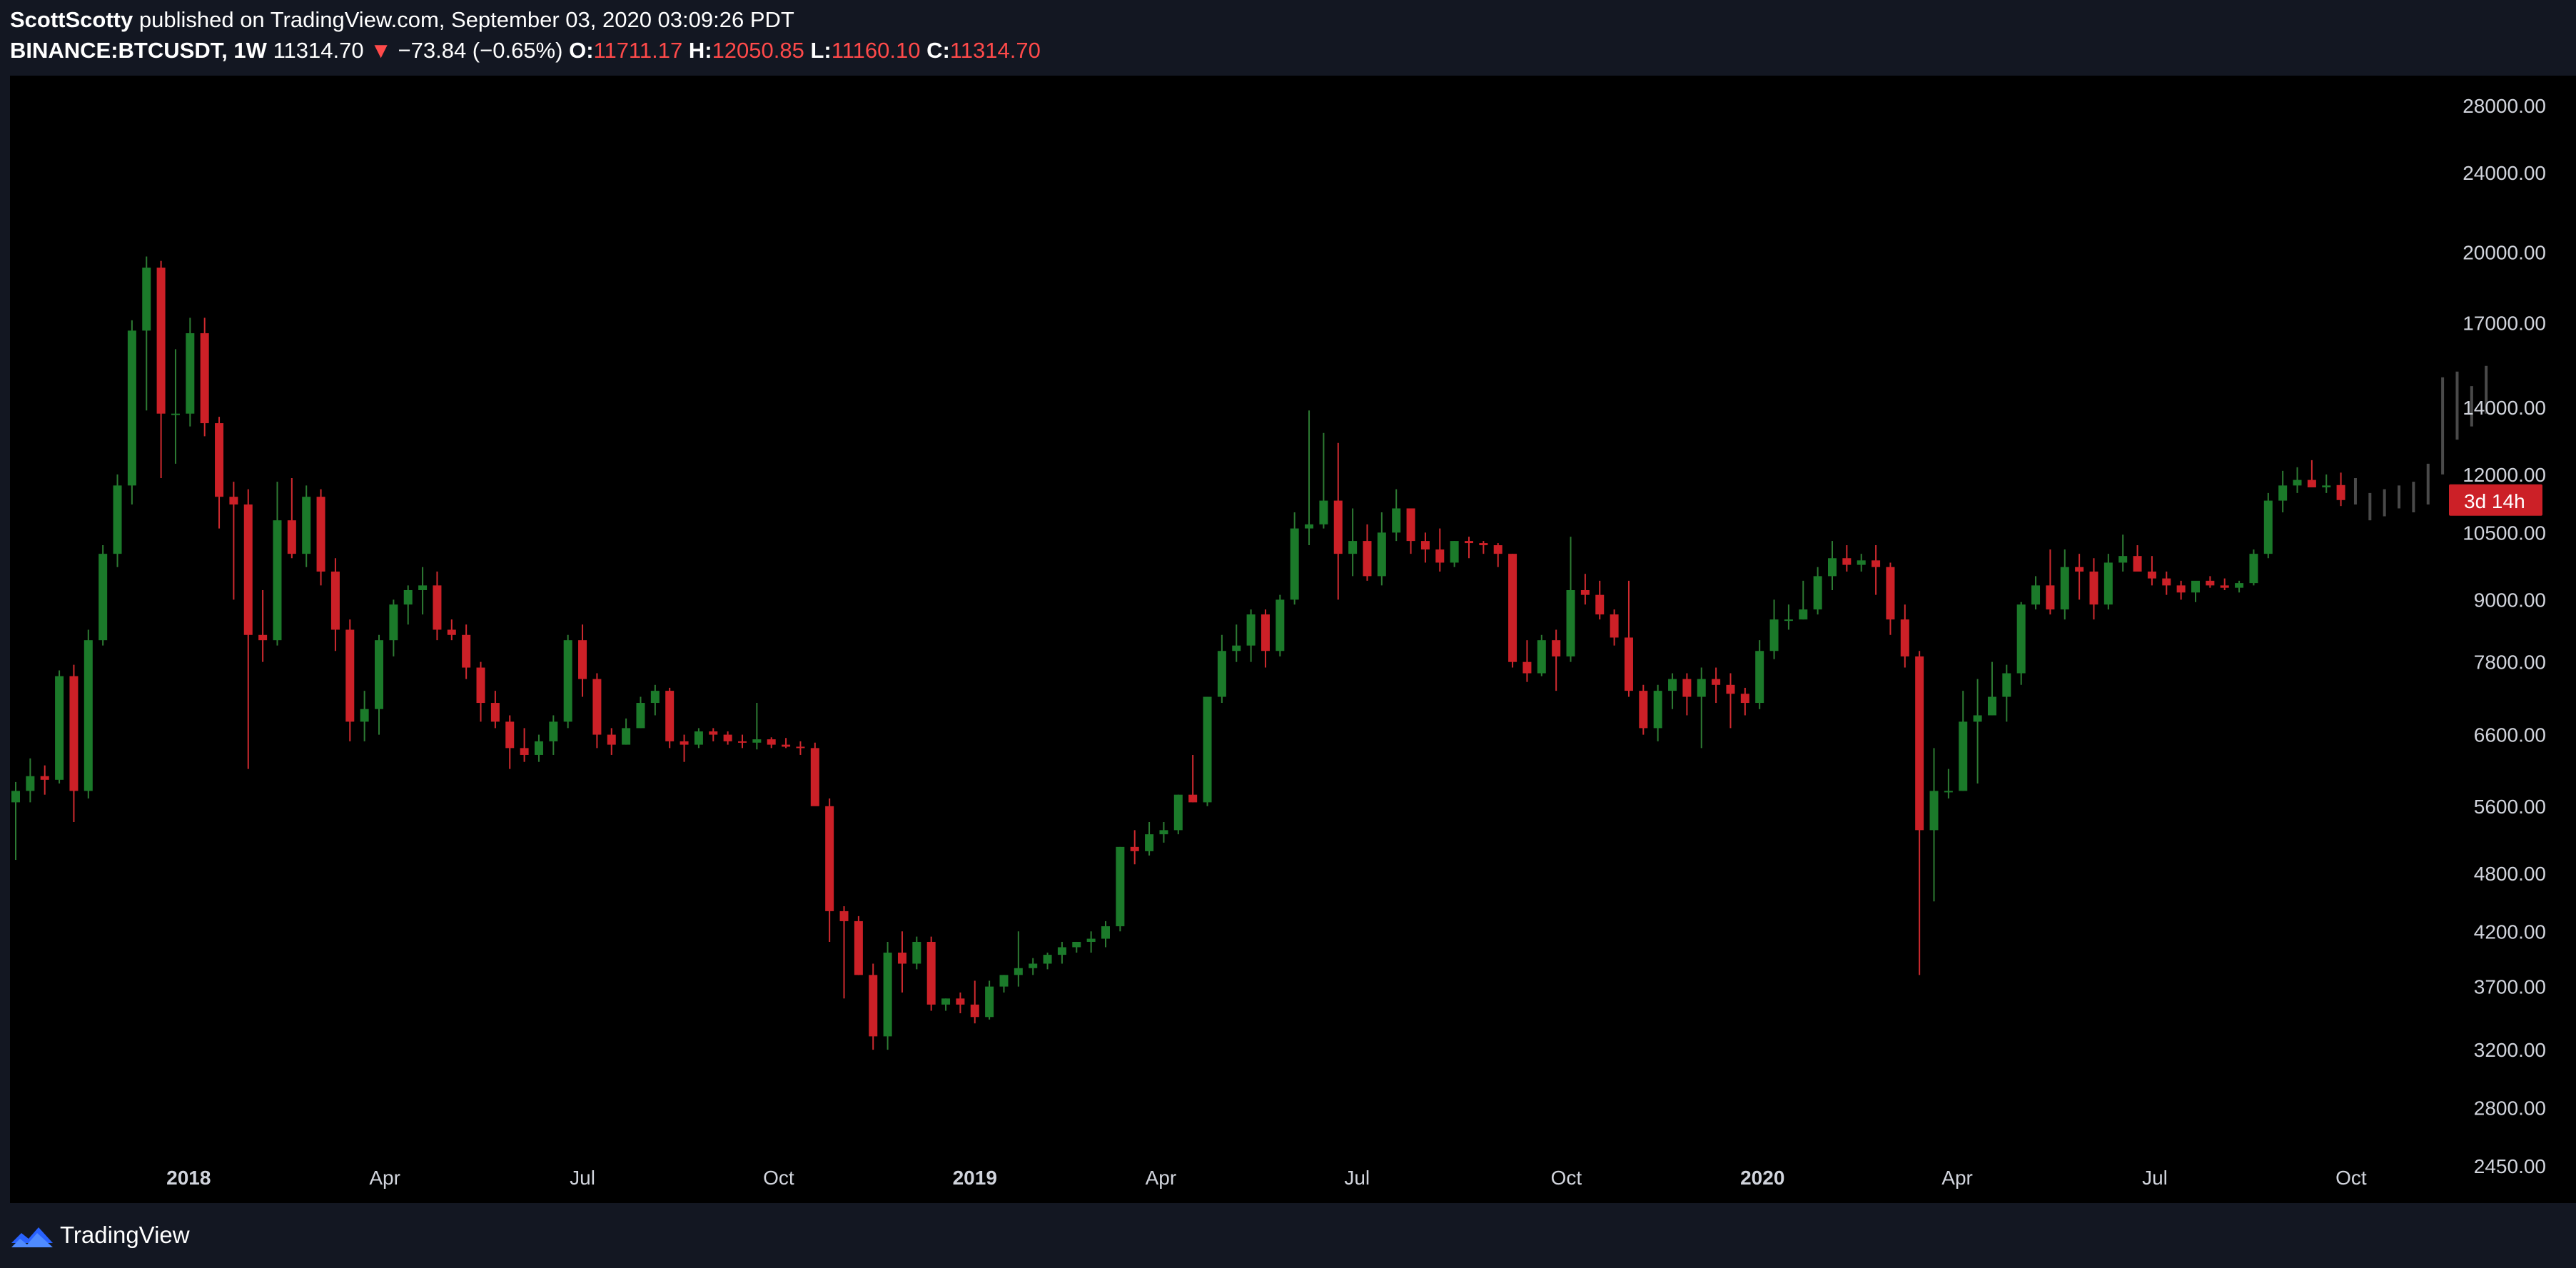 The height and width of the screenshot is (1268, 2576). What do you see at coordinates (71, 19) in the screenshot?
I see `author-name: ScottScotty` at bounding box center [71, 19].